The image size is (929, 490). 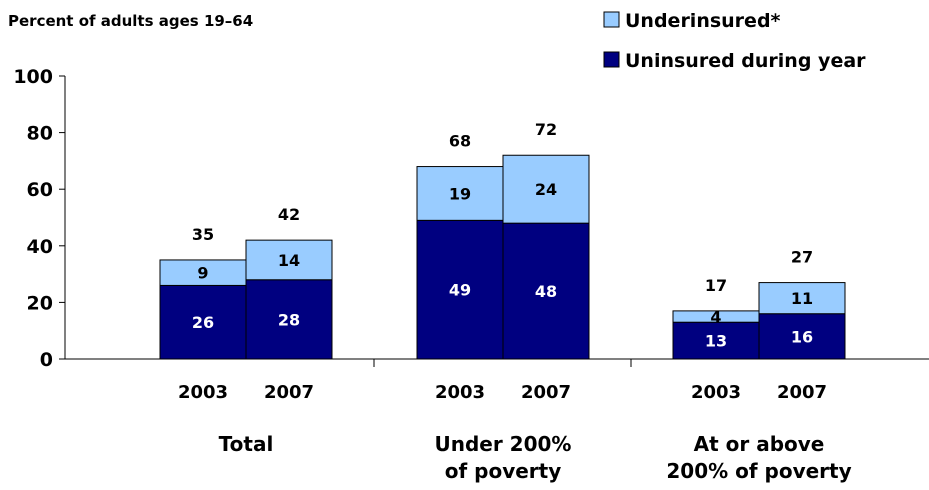 I want to click on x-group-label: Total, so click(x=246, y=444).